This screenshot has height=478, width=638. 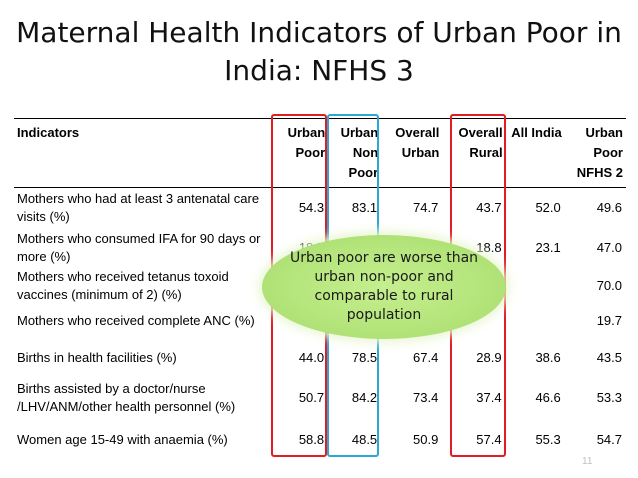 What do you see at coordinates (548, 247) in the screenshot?
I see `table-cell: 23.1` at bounding box center [548, 247].